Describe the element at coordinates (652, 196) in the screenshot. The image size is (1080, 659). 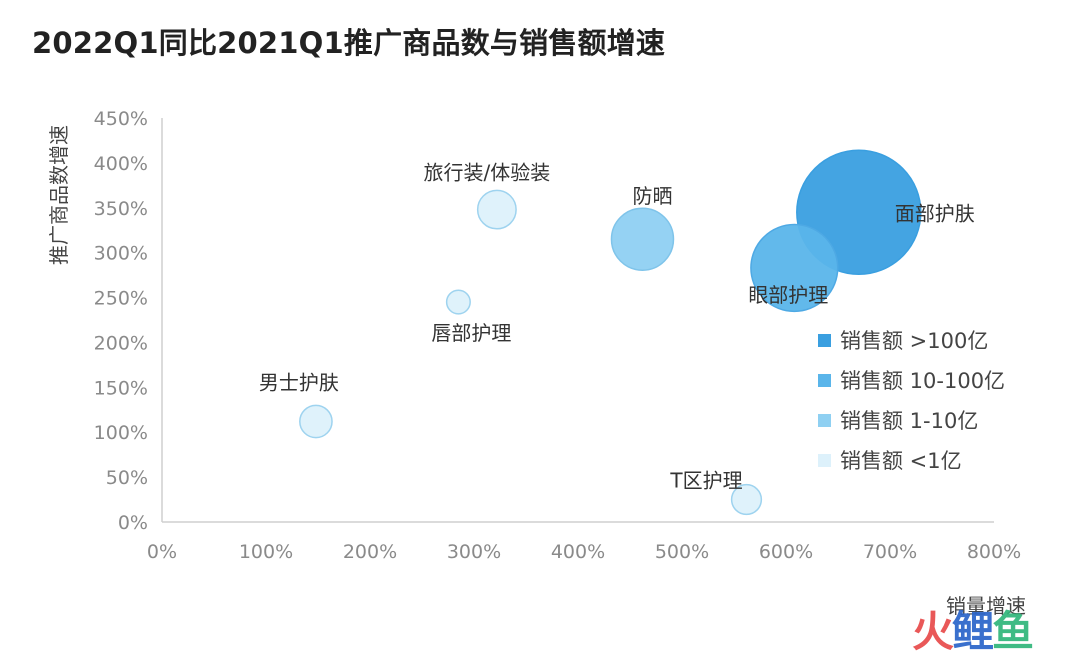
I see `bubble-label: 防晒` at that location.